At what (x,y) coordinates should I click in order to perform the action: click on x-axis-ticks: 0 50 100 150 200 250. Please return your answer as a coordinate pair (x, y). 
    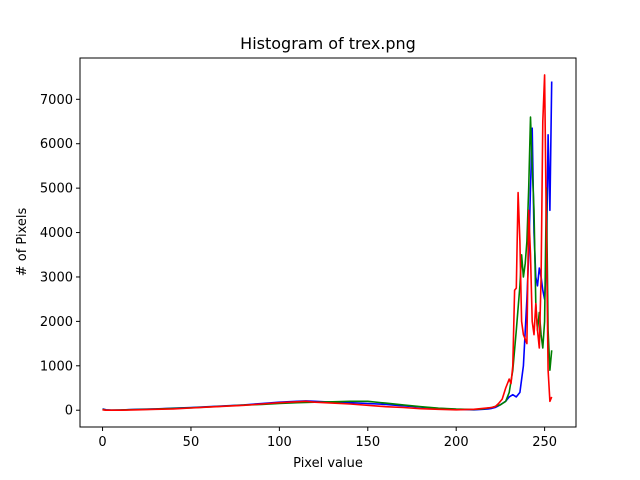
    Looking at the image, I should click on (327, 438).